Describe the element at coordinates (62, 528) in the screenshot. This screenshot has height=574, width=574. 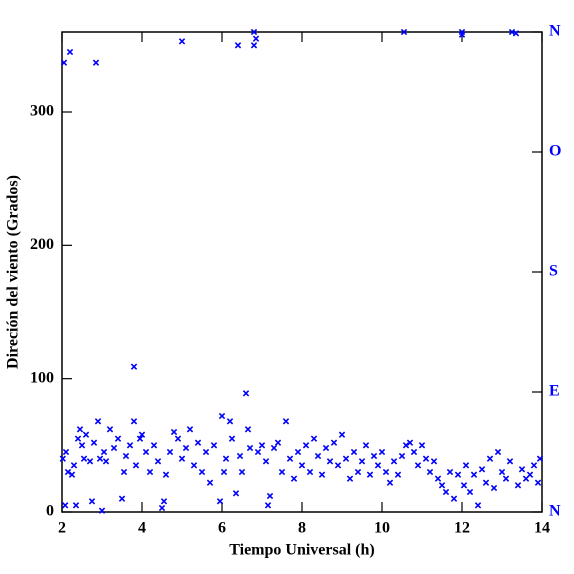
I see `x-tick-label: 2` at that location.